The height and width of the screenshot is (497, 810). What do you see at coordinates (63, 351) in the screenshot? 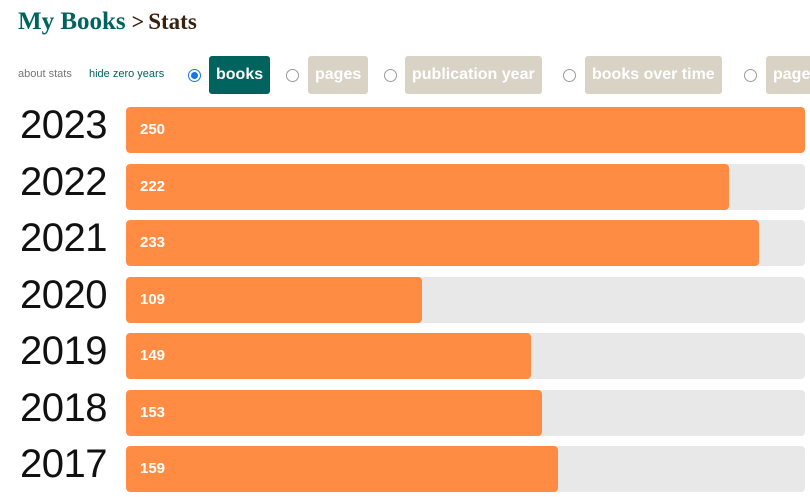
I see `year-label: 2019` at bounding box center [63, 351].